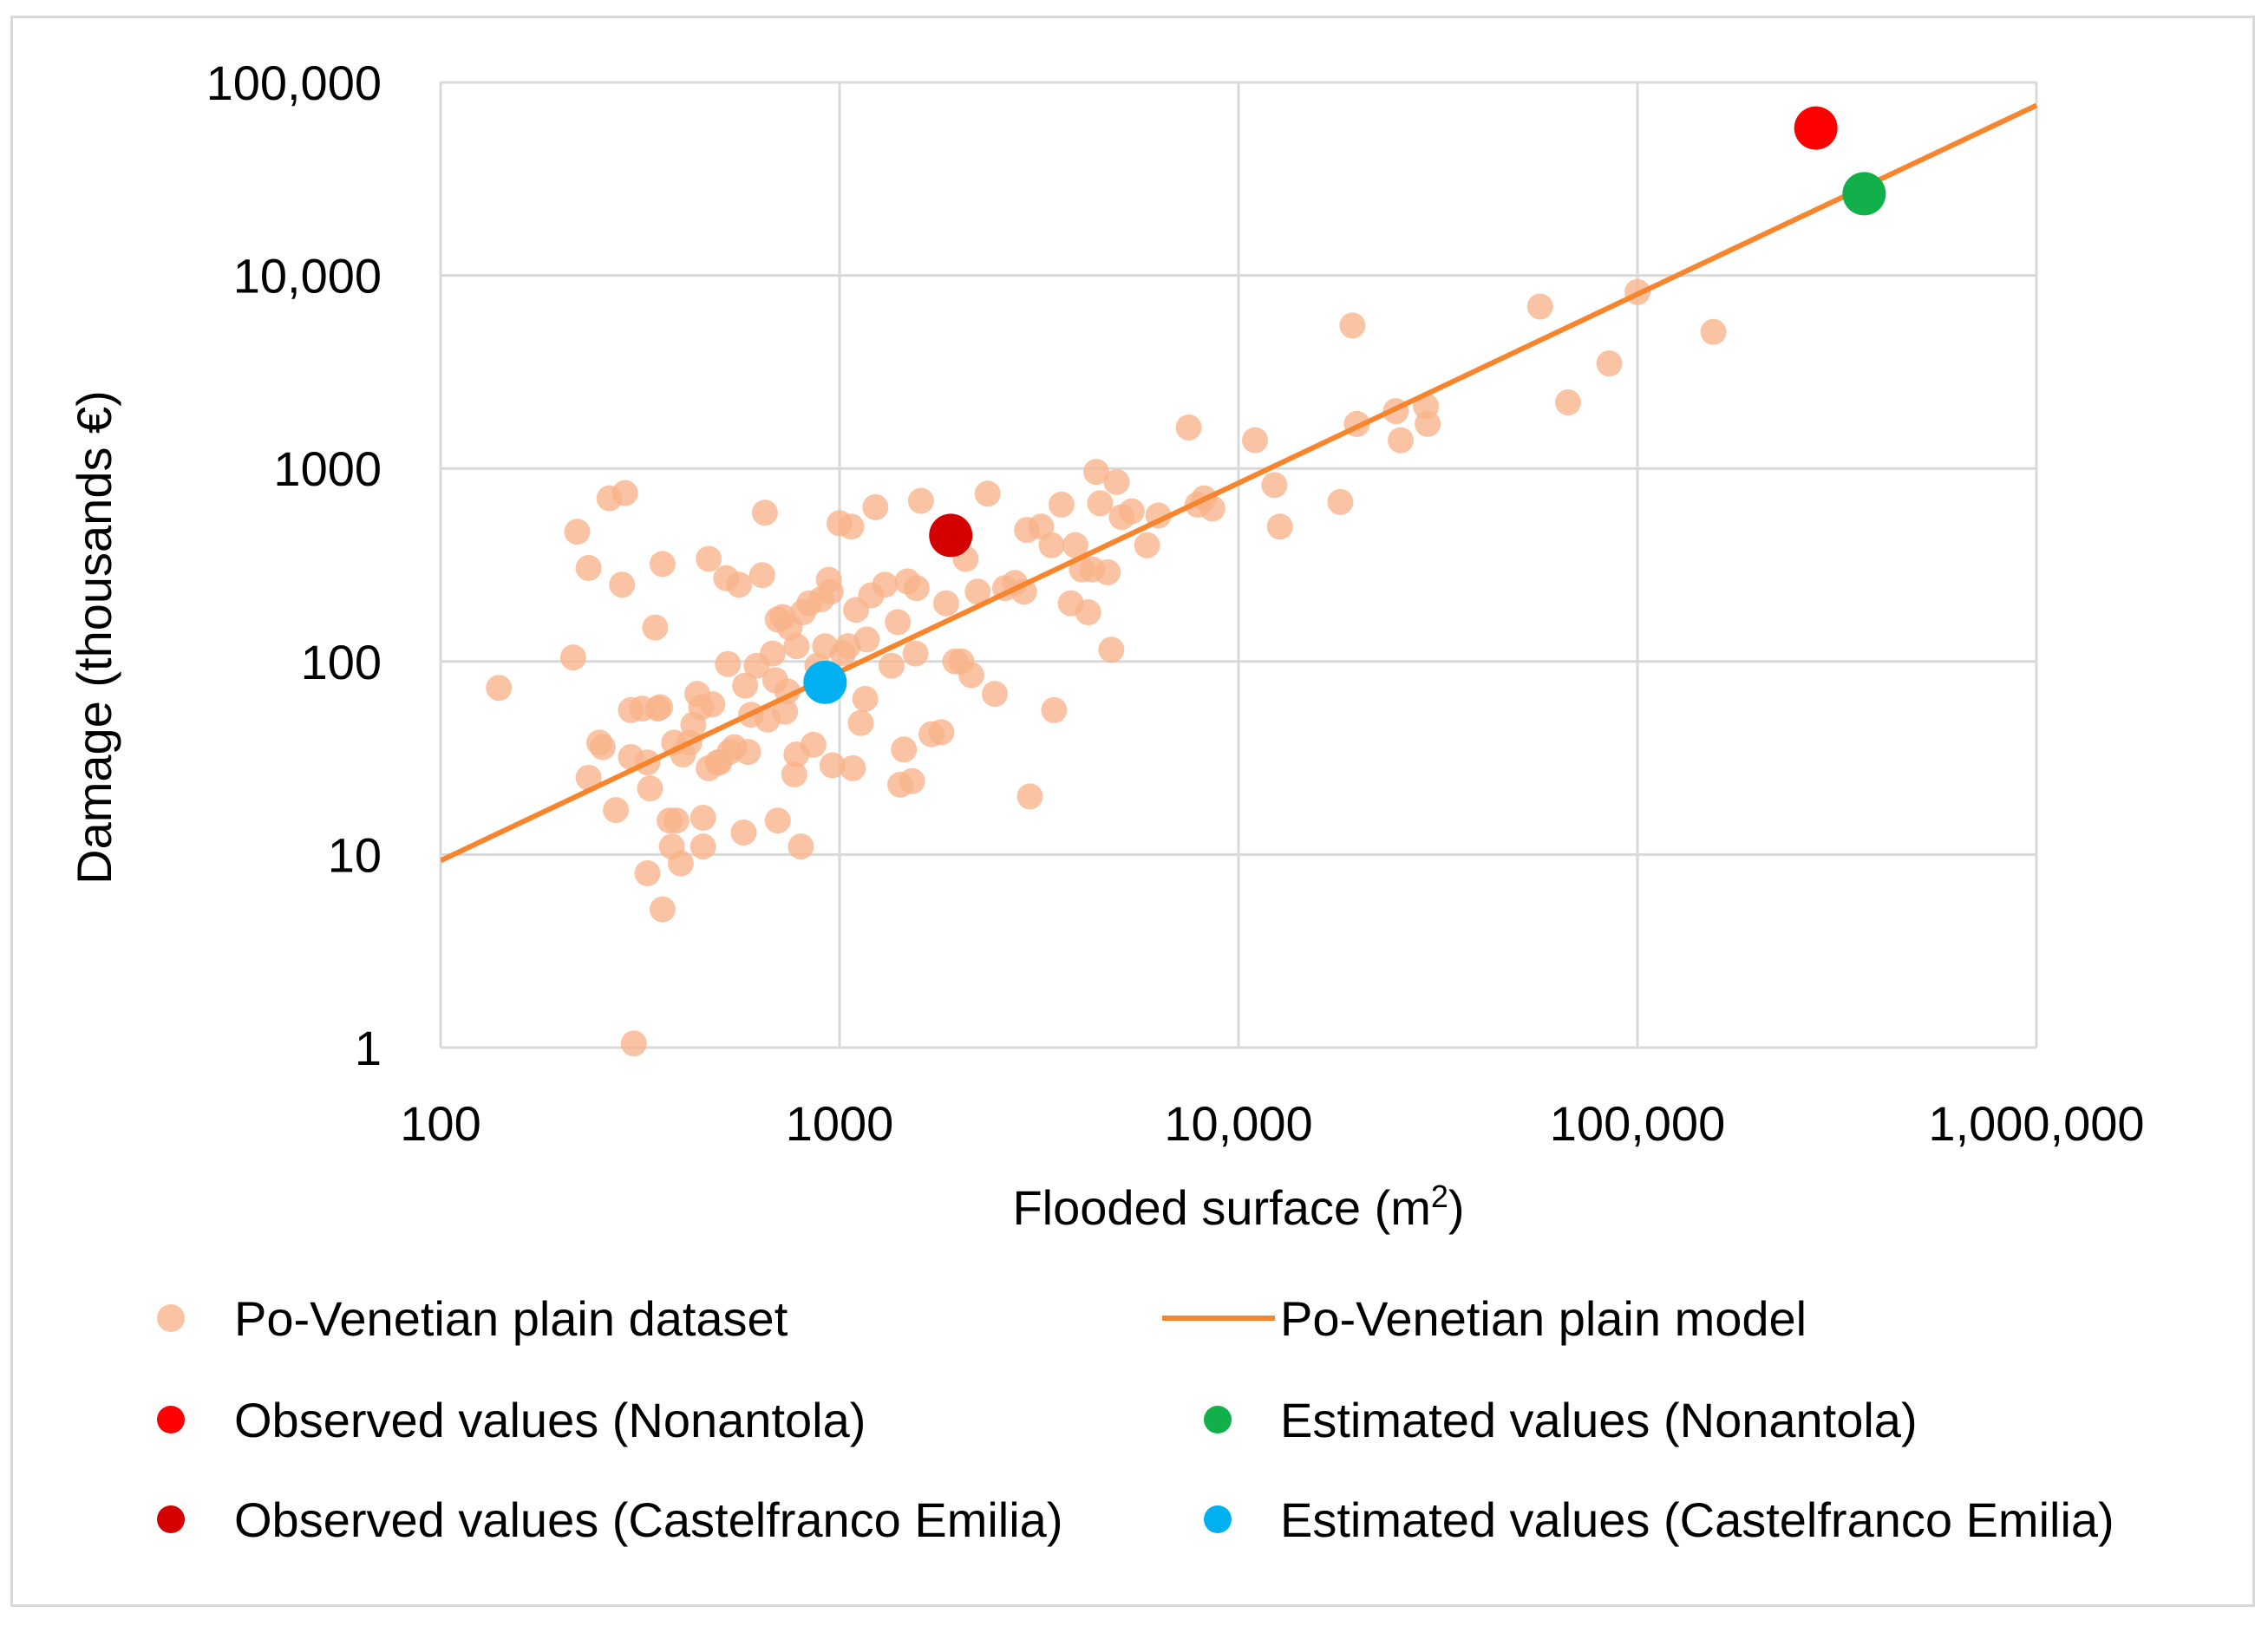 The height and width of the screenshot is (1626, 2268). I want to click on y-axis-title: Damage (thousands €), so click(94, 637).